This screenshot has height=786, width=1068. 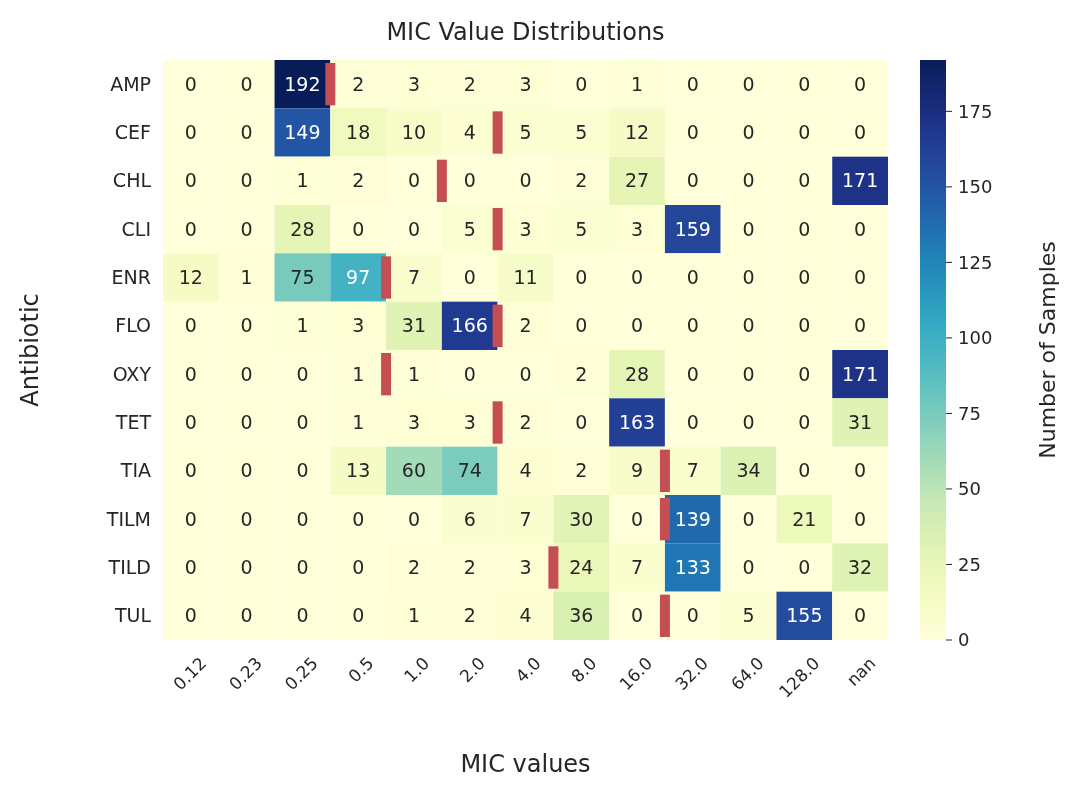 What do you see at coordinates (414, 132) in the screenshot?
I see `data-label: 10` at bounding box center [414, 132].